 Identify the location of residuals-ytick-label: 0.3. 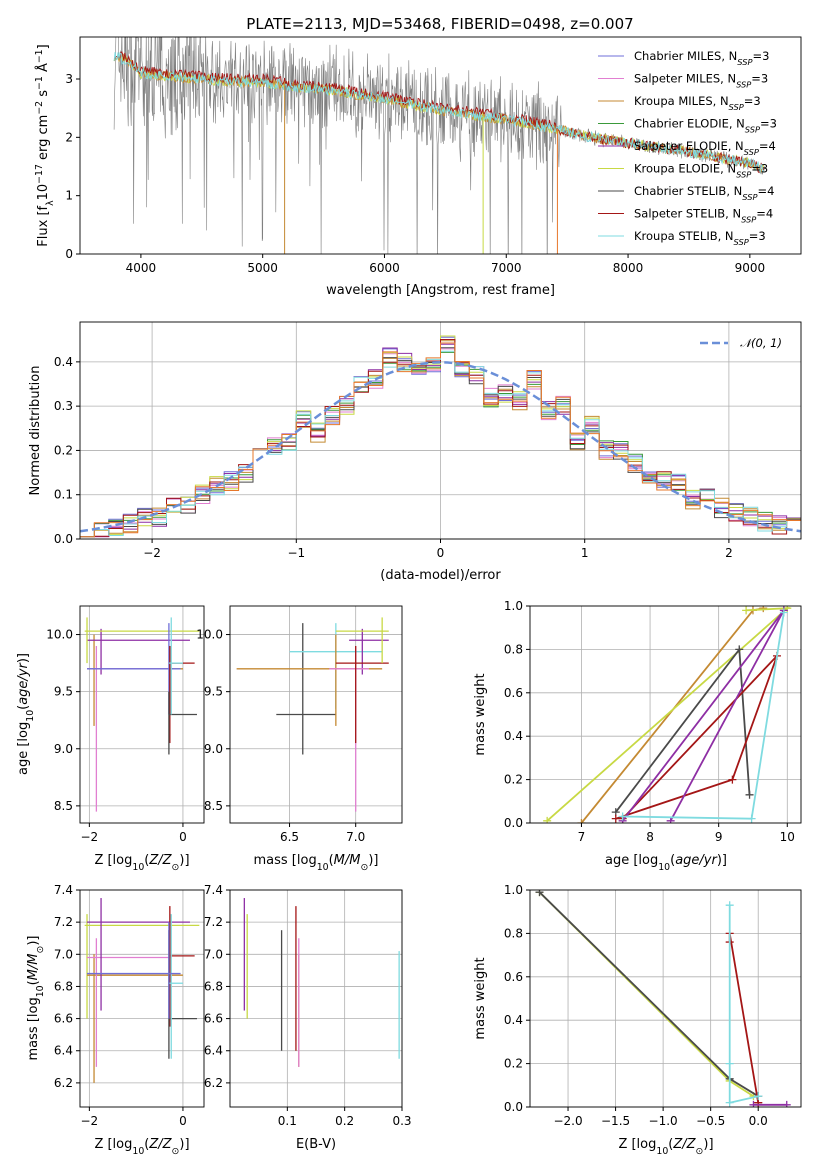
(63, 406).